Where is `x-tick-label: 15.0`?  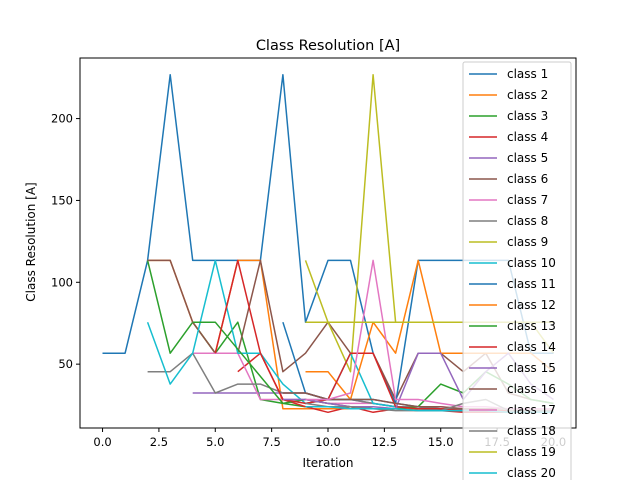
x-tick-label: 15.0 is located at coordinates (441, 442).